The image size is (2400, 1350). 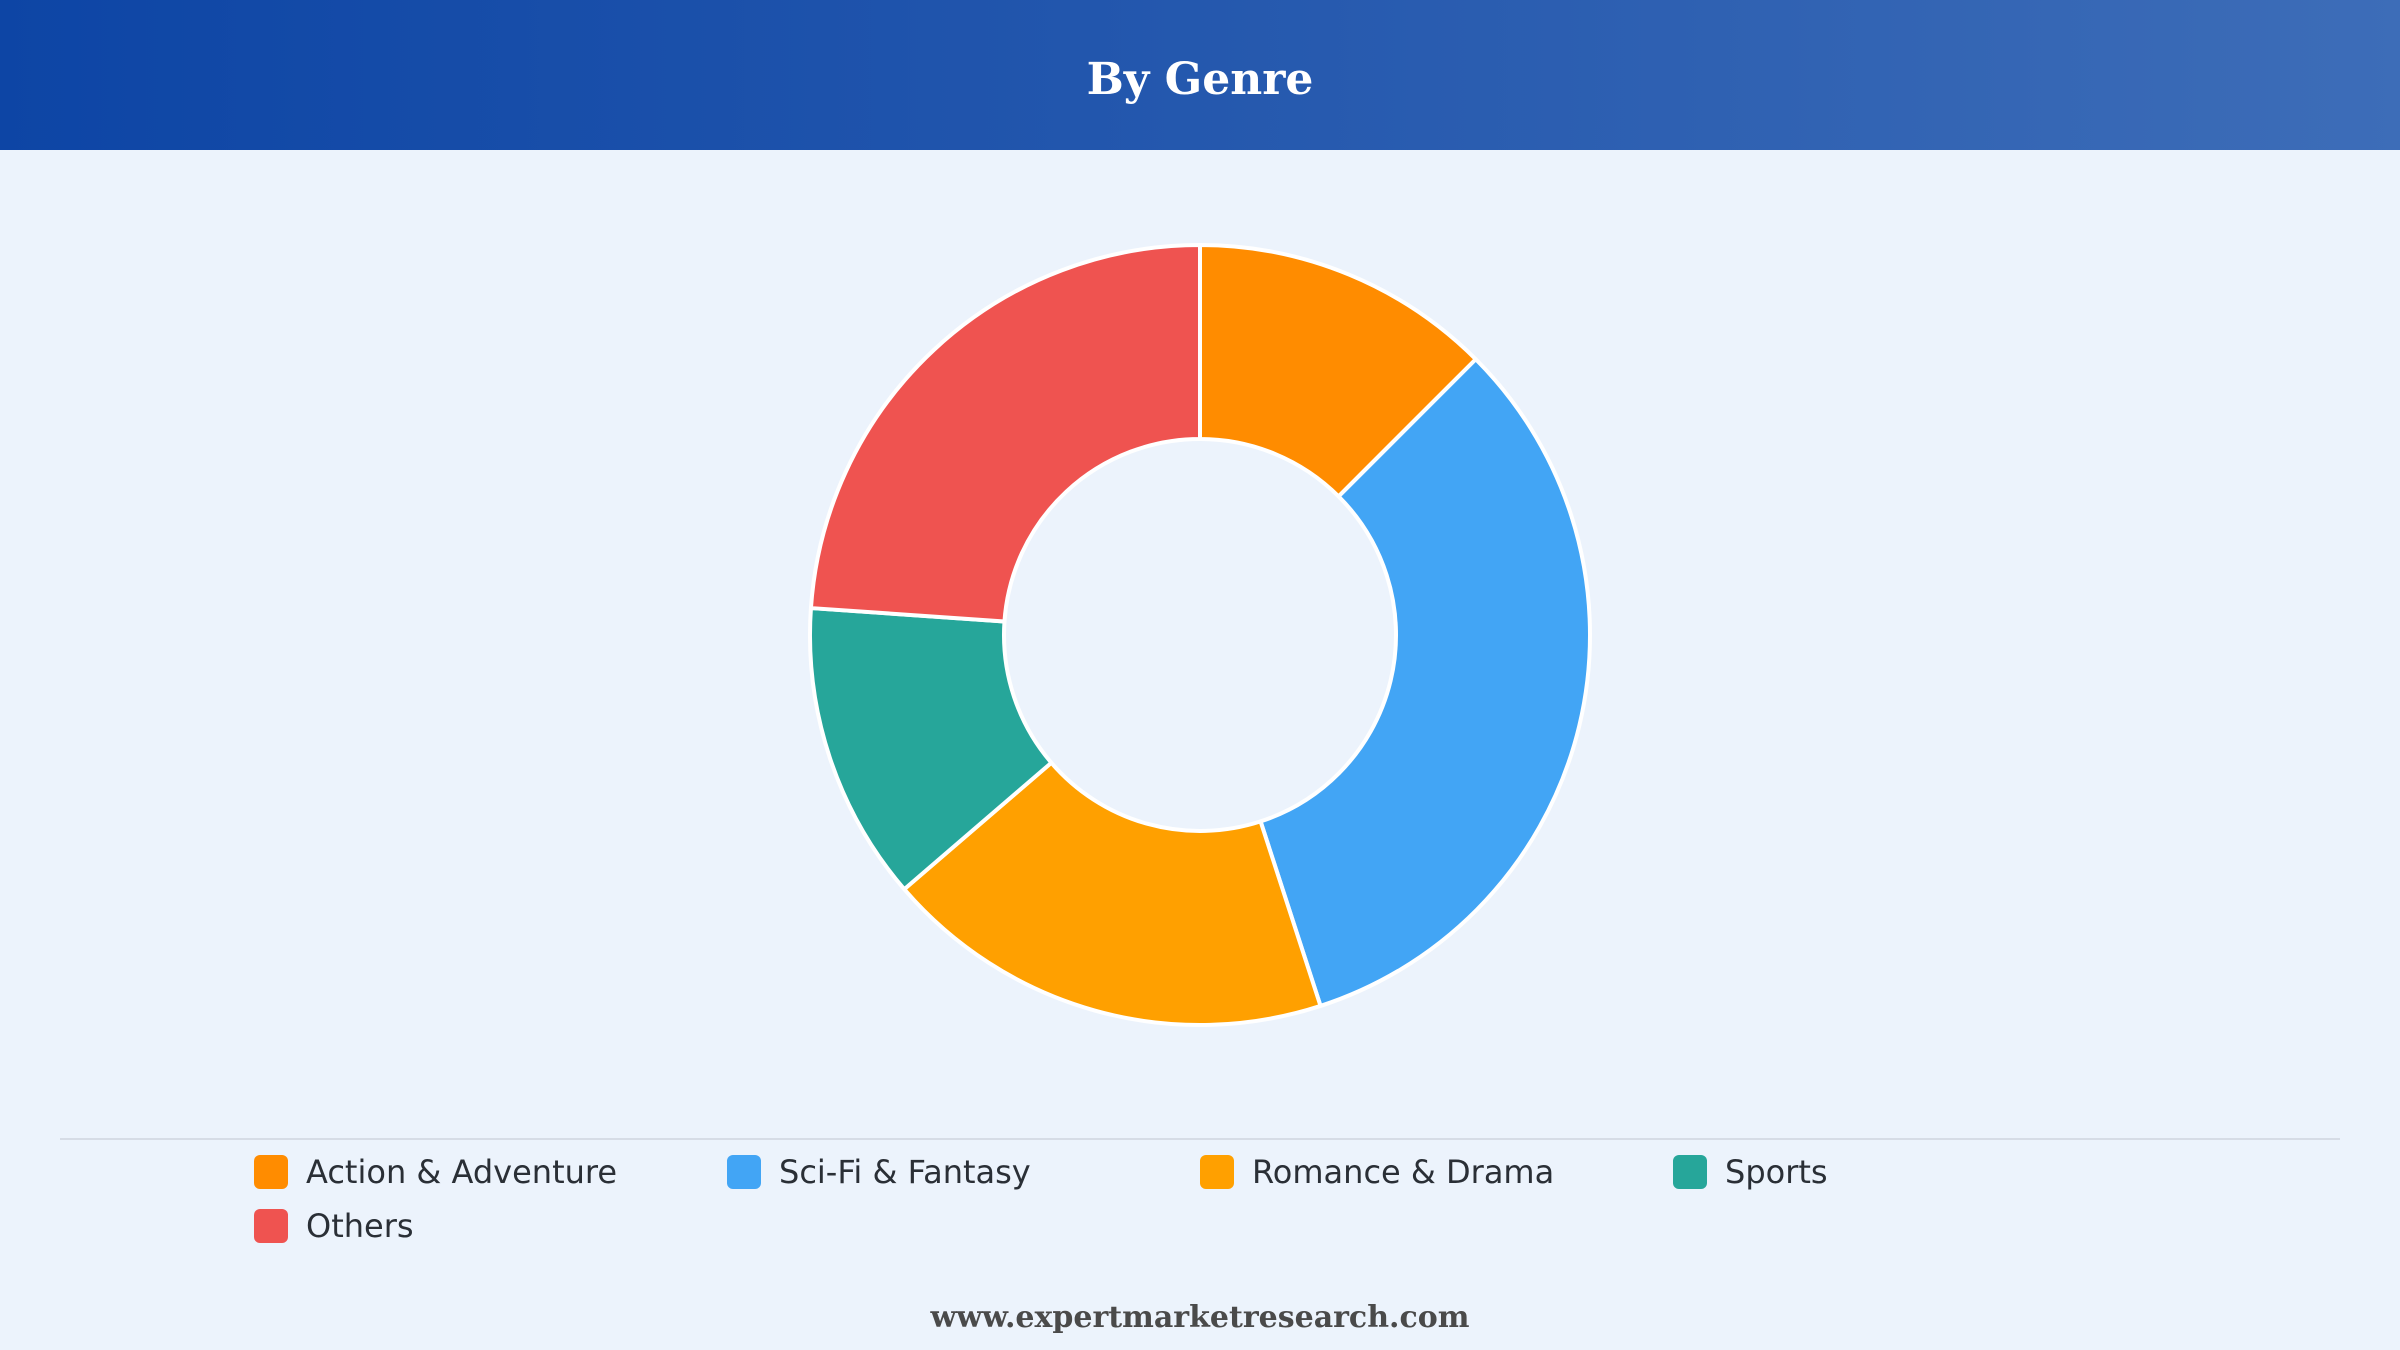 I want to click on header-bar, so click(x=1200, y=75).